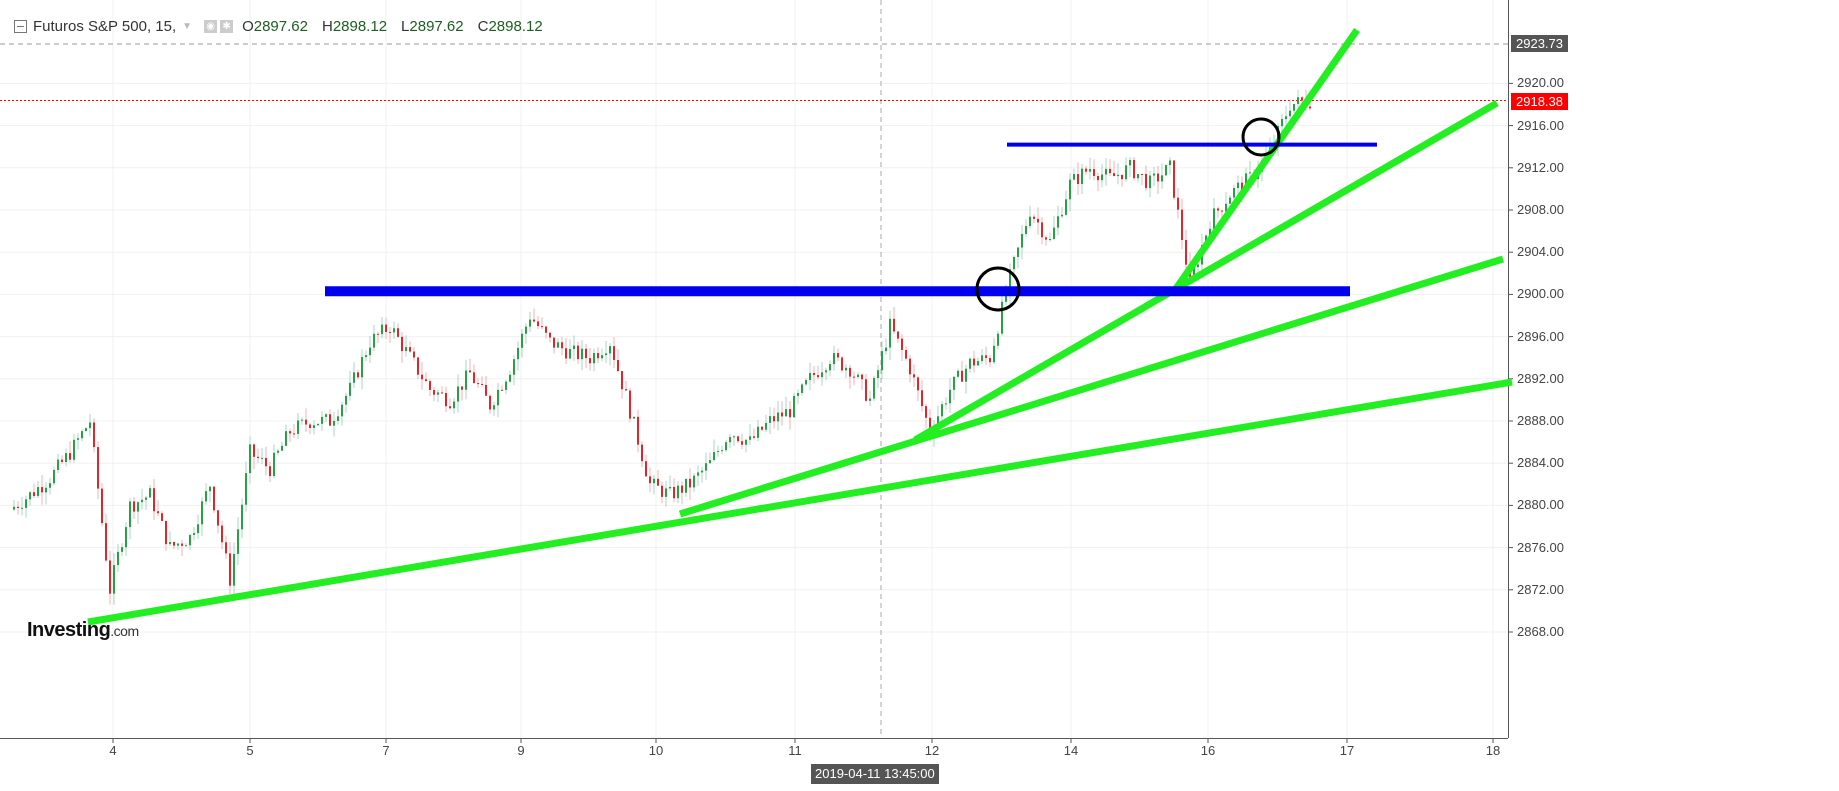  Describe the element at coordinates (187, 26) in the screenshot. I see `chevron-down-icon: ▼` at that location.